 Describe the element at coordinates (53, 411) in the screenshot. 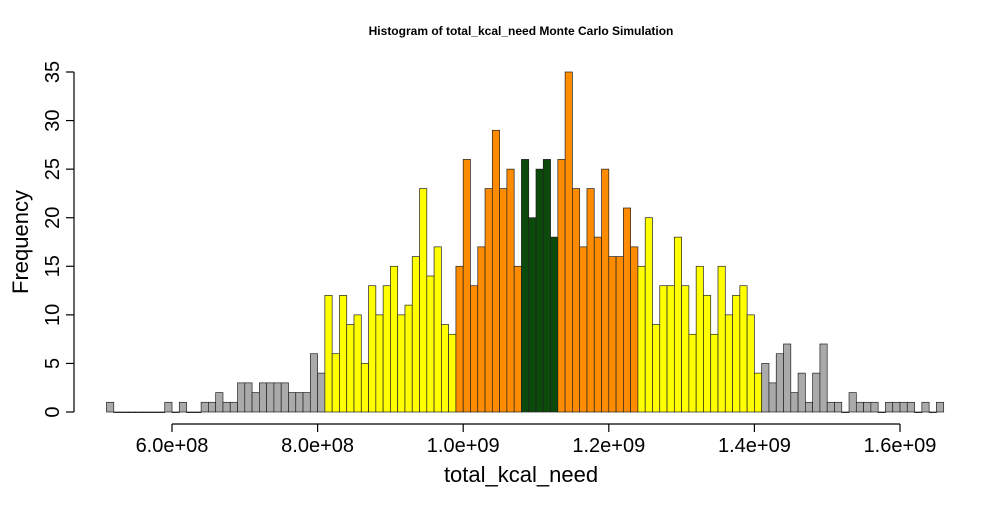

I see `y-tick-label: 0` at that location.